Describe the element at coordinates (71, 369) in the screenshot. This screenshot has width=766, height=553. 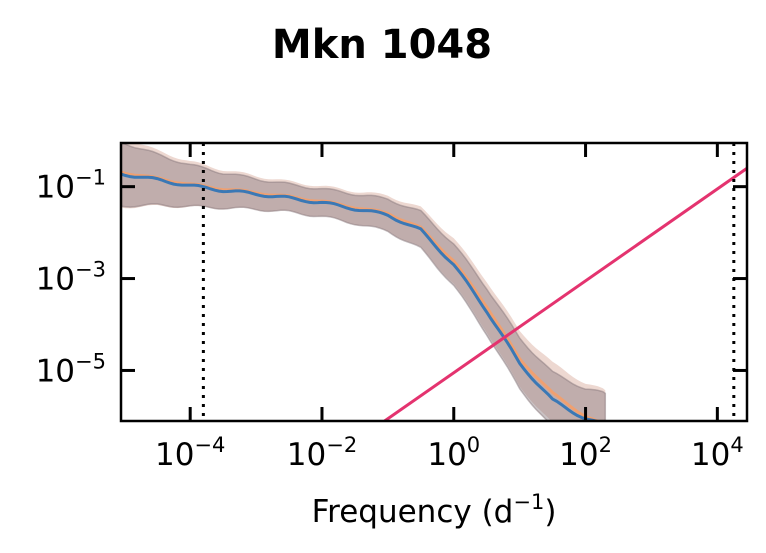
I see `y-tick-label: 10⁻⁵` at that location.